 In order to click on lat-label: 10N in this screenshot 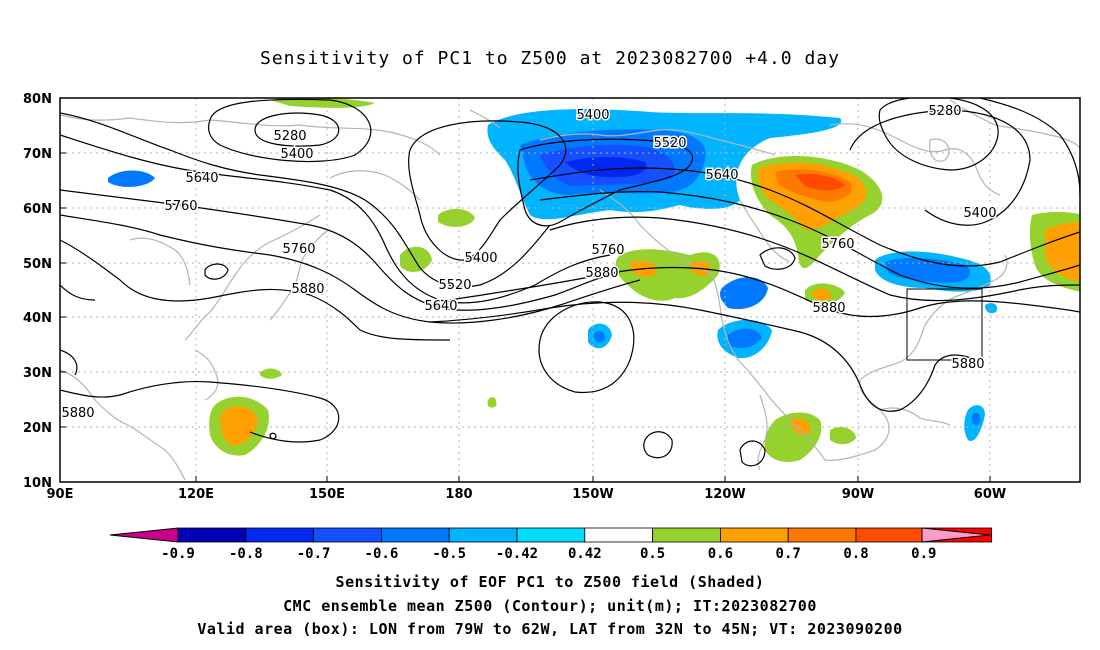, I will do `click(37, 483)`.